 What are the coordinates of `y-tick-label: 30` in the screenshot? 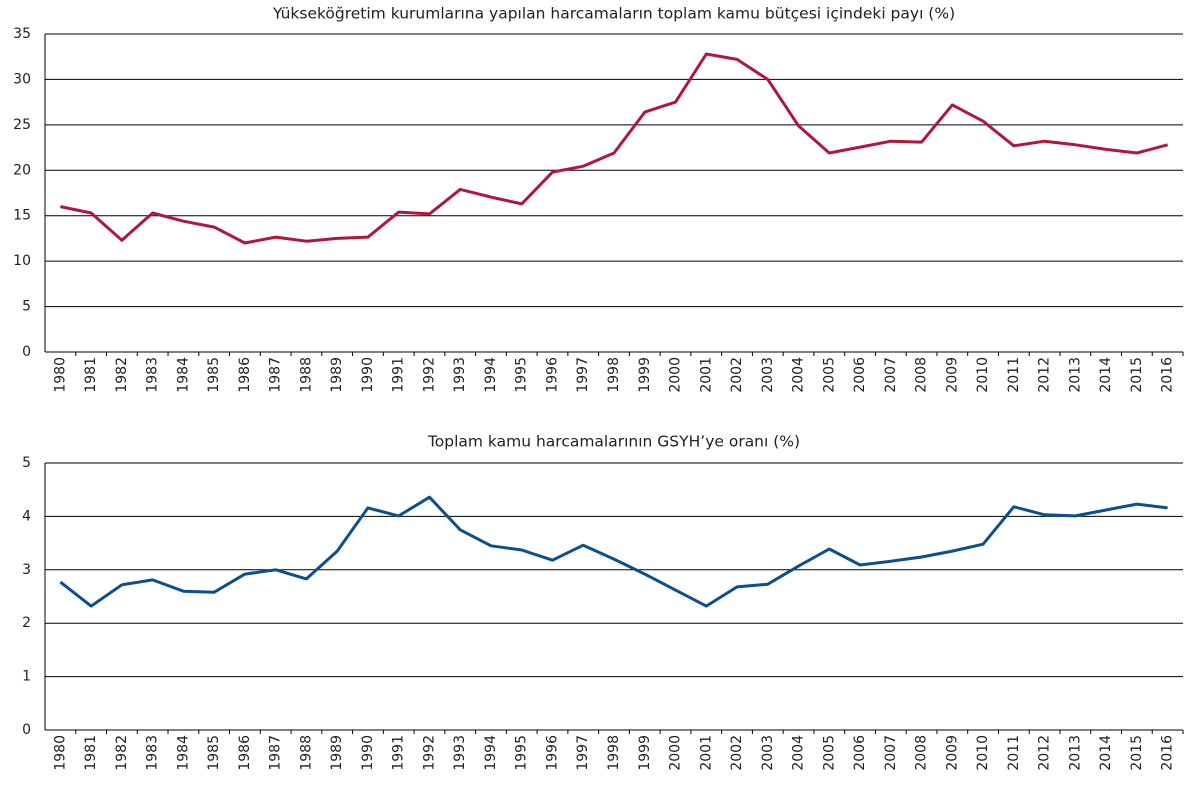 It's located at (22, 79).